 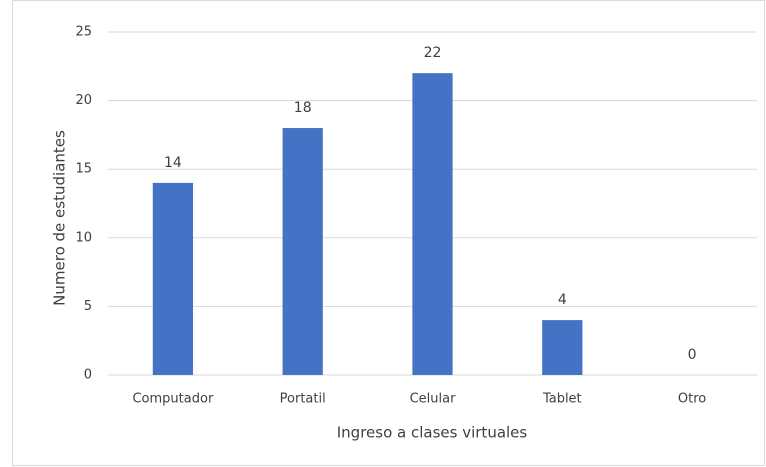 What do you see at coordinates (83, 100) in the screenshot?
I see `y-tick-label: 20` at bounding box center [83, 100].